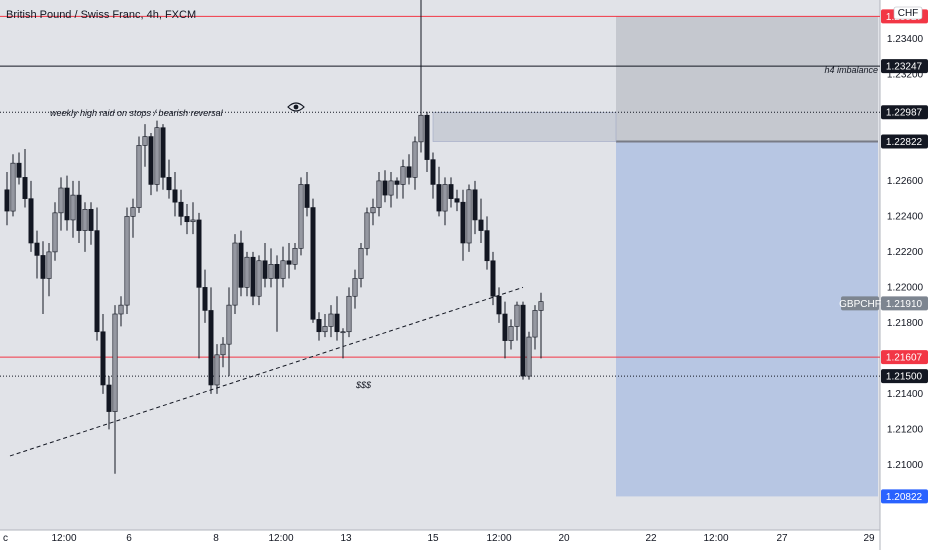 The height and width of the screenshot is (550, 932). What do you see at coordinates (296, 107) in the screenshot?
I see `eye-icon` at bounding box center [296, 107].